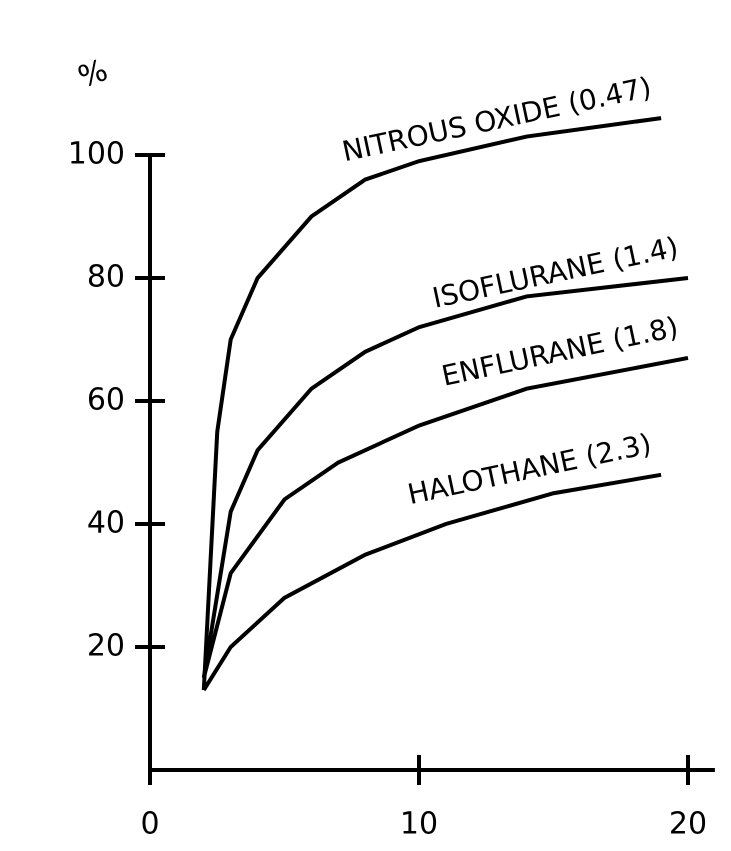 This screenshot has width=731, height=851. Describe the element at coordinates (106, 523) in the screenshot. I see `y-tick-label: 40` at that location.